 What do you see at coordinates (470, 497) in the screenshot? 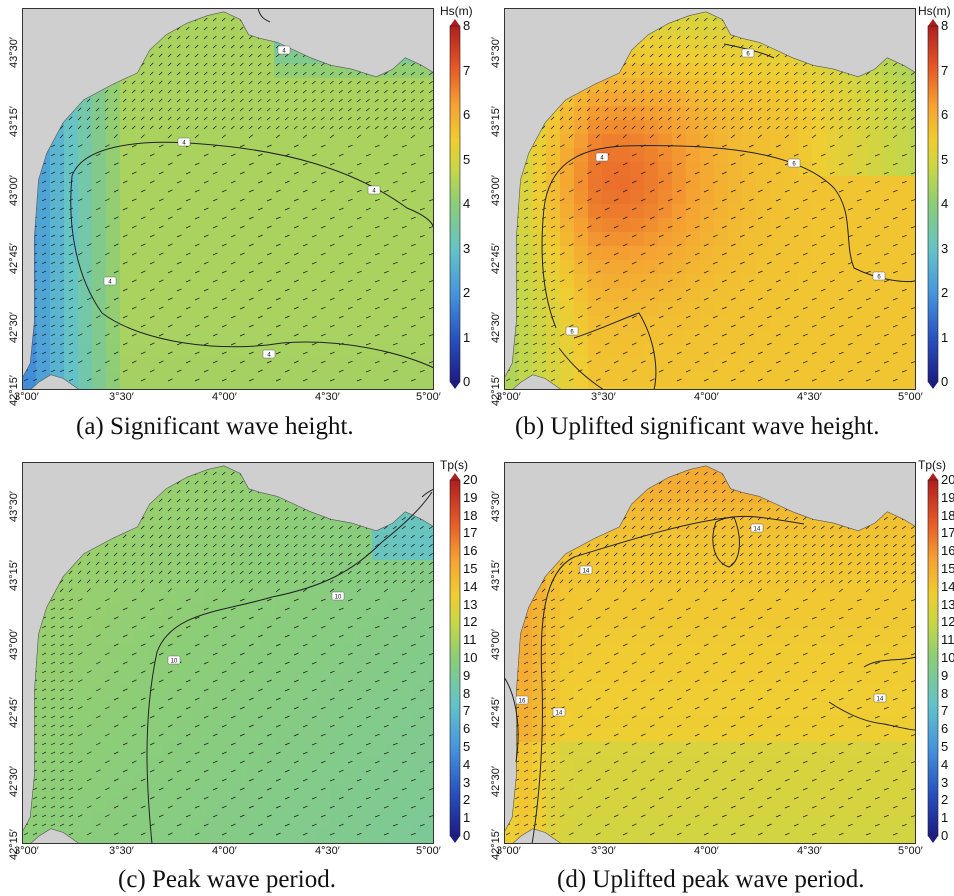
I see `colorbar-tick-label: 19` at bounding box center [470, 497].